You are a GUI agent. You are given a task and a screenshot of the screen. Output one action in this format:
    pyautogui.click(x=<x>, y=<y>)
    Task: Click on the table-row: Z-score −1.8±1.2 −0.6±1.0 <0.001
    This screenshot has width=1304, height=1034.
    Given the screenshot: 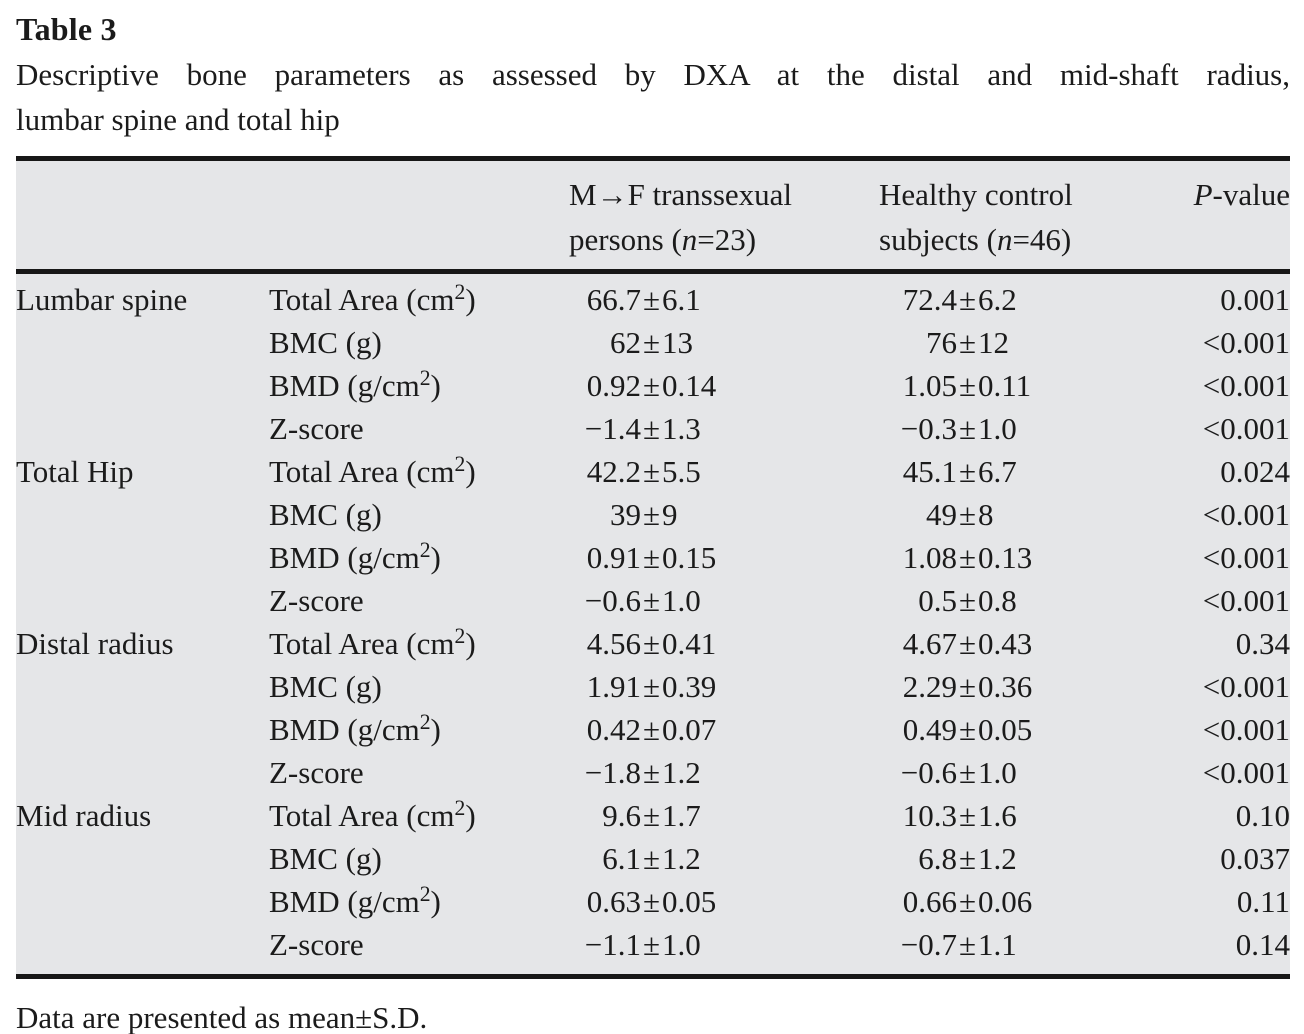 What is the action you would take?
    pyautogui.click(x=653, y=772)
    